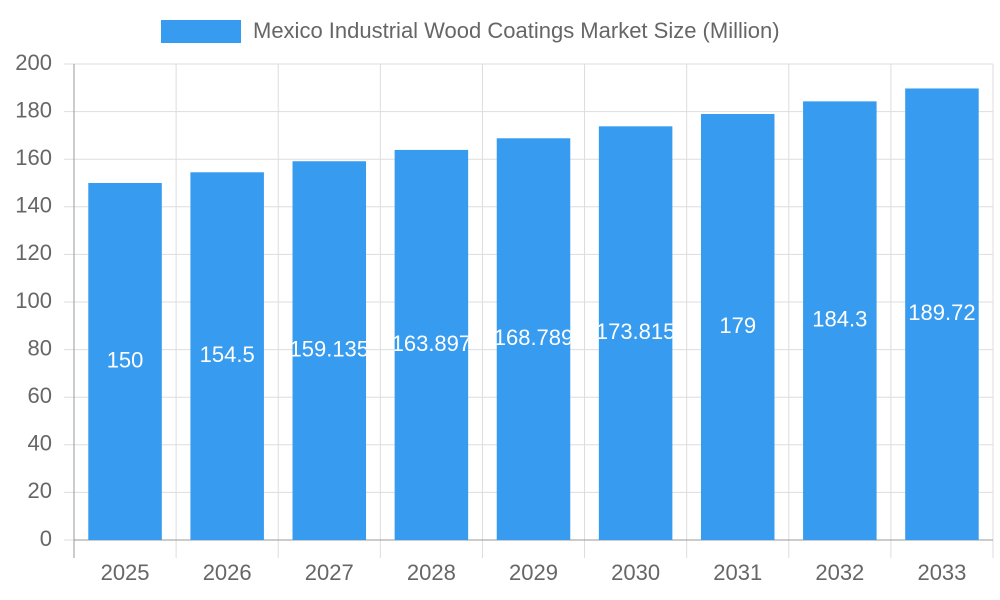  I want to click on value-label: 154.5, so click(227, 354).